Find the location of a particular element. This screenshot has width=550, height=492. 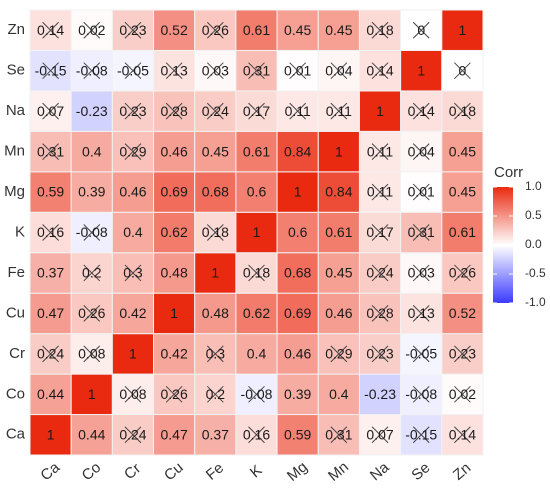

cell-label: 0.61 is located at coordinates (462, 232).